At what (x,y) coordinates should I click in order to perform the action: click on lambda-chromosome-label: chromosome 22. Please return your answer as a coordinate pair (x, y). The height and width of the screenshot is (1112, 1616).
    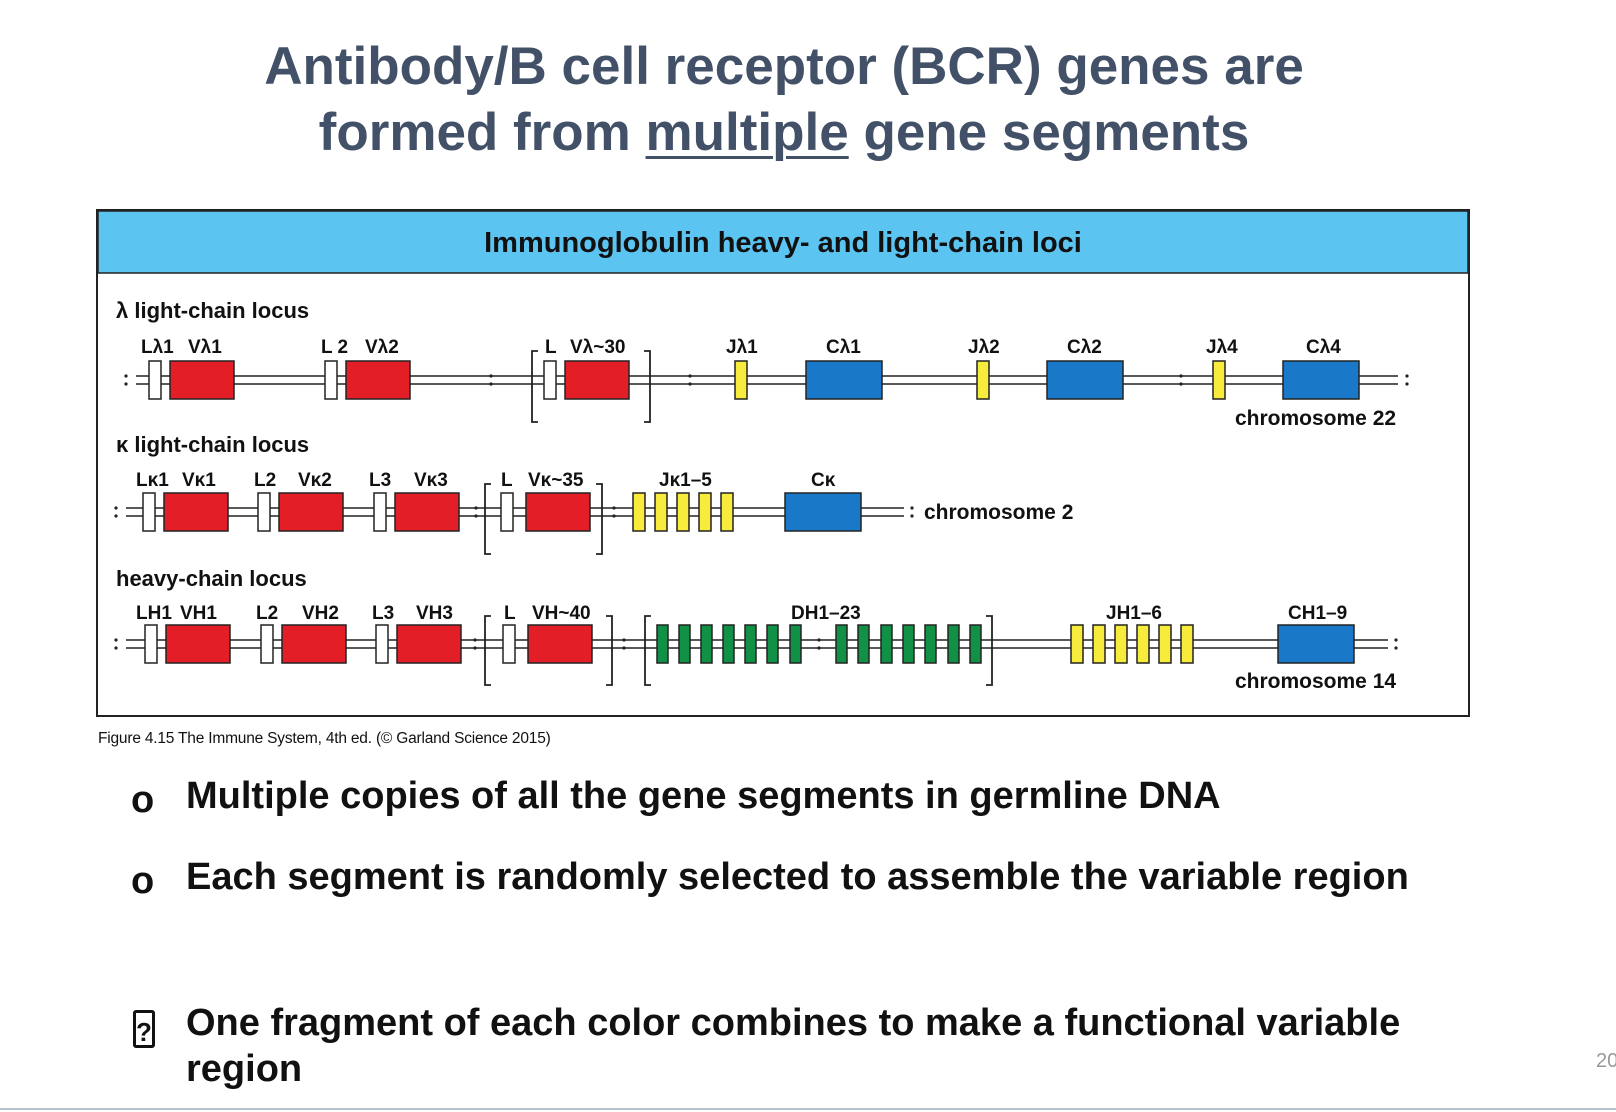
    Looking at the image, I should click on (1315, 418).